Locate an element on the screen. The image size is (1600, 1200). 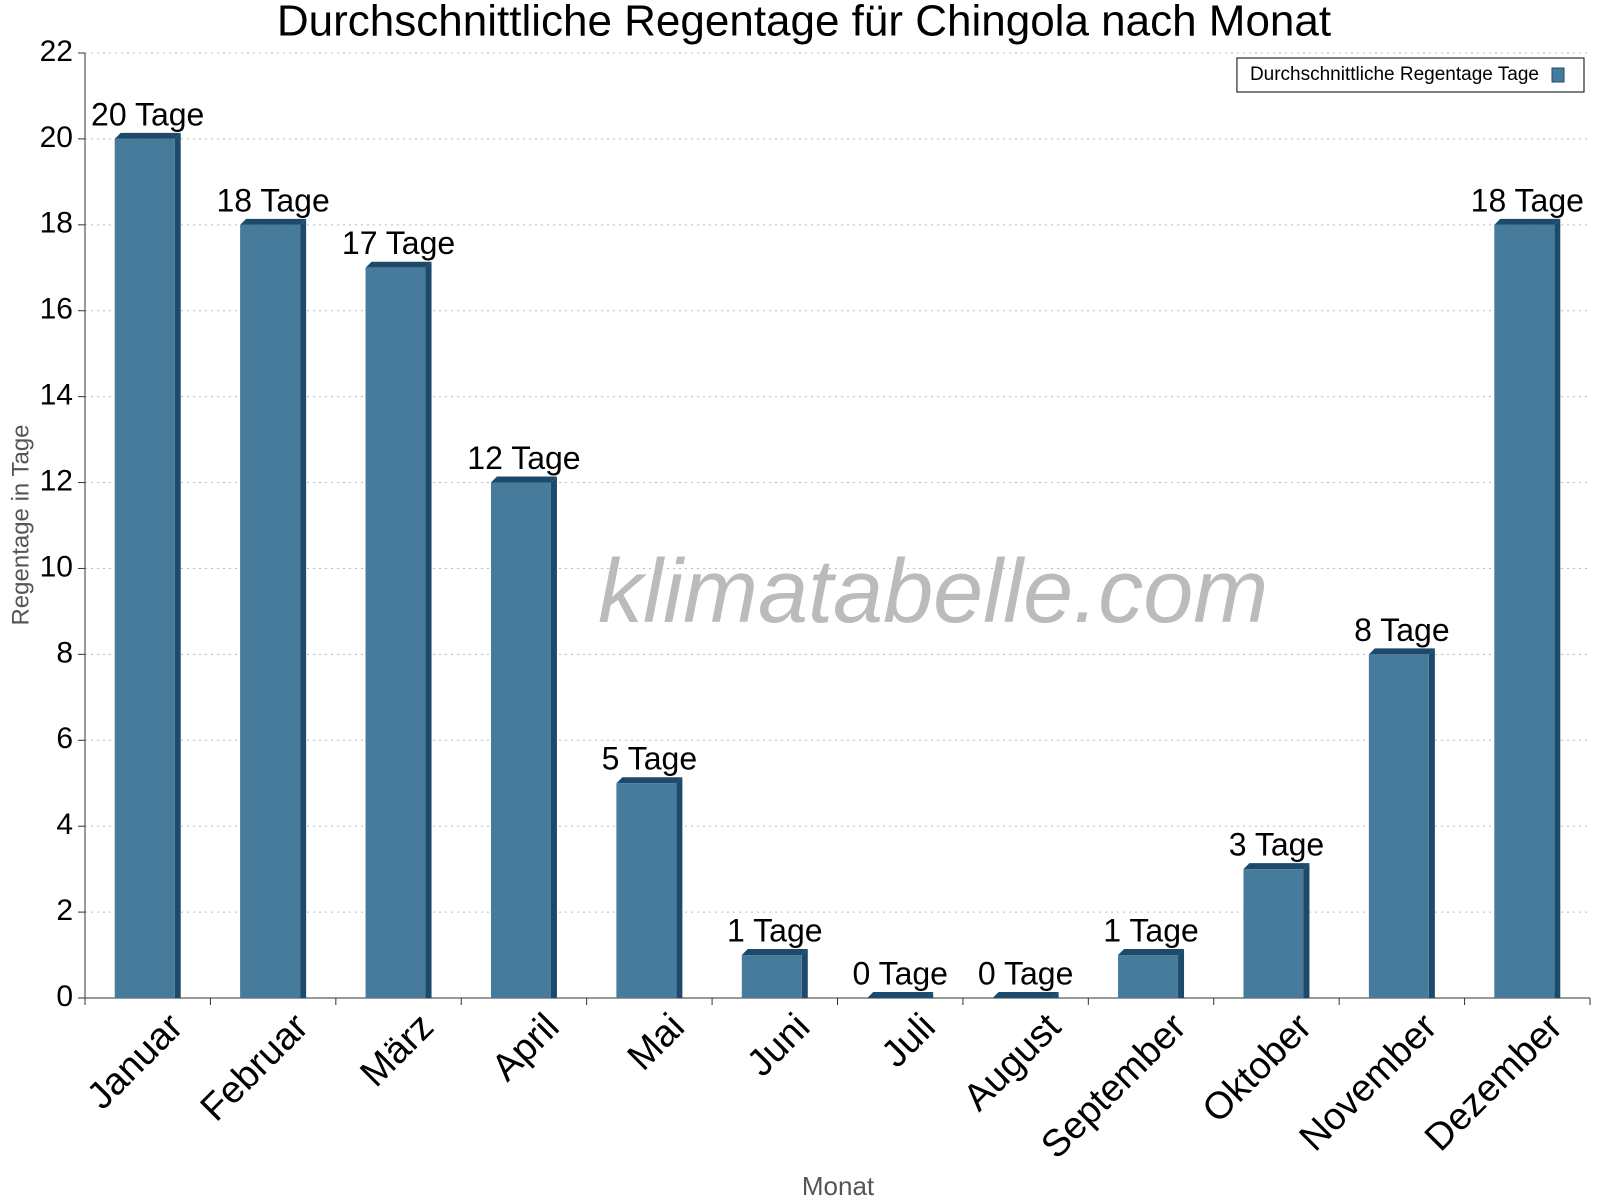
legend-label: Durchschnittliche Regentage Tage is located at coordinates (1394, 74).